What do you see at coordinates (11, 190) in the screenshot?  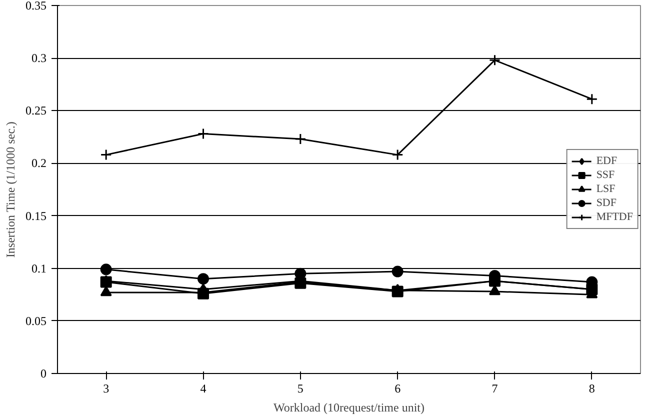 I see `y-axis-title: Insertion Time (1/1000 sec.)` at bounding box center [11, 190].